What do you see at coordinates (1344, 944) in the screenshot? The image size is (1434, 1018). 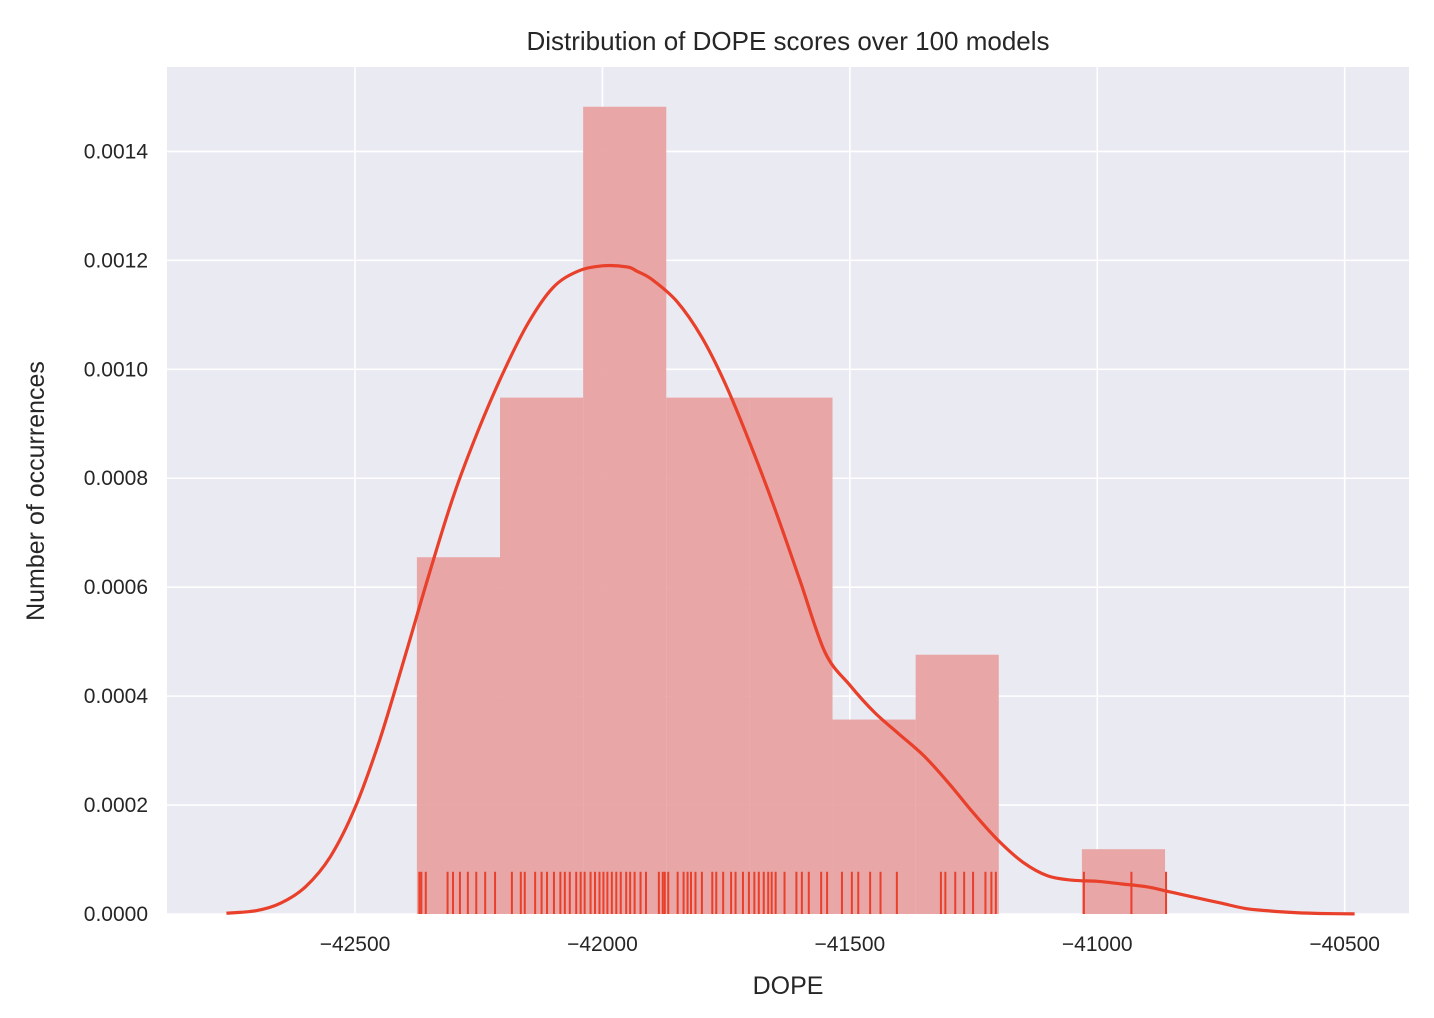 I see `x-tick-label: −40500` at bounding box center [1344, 944].